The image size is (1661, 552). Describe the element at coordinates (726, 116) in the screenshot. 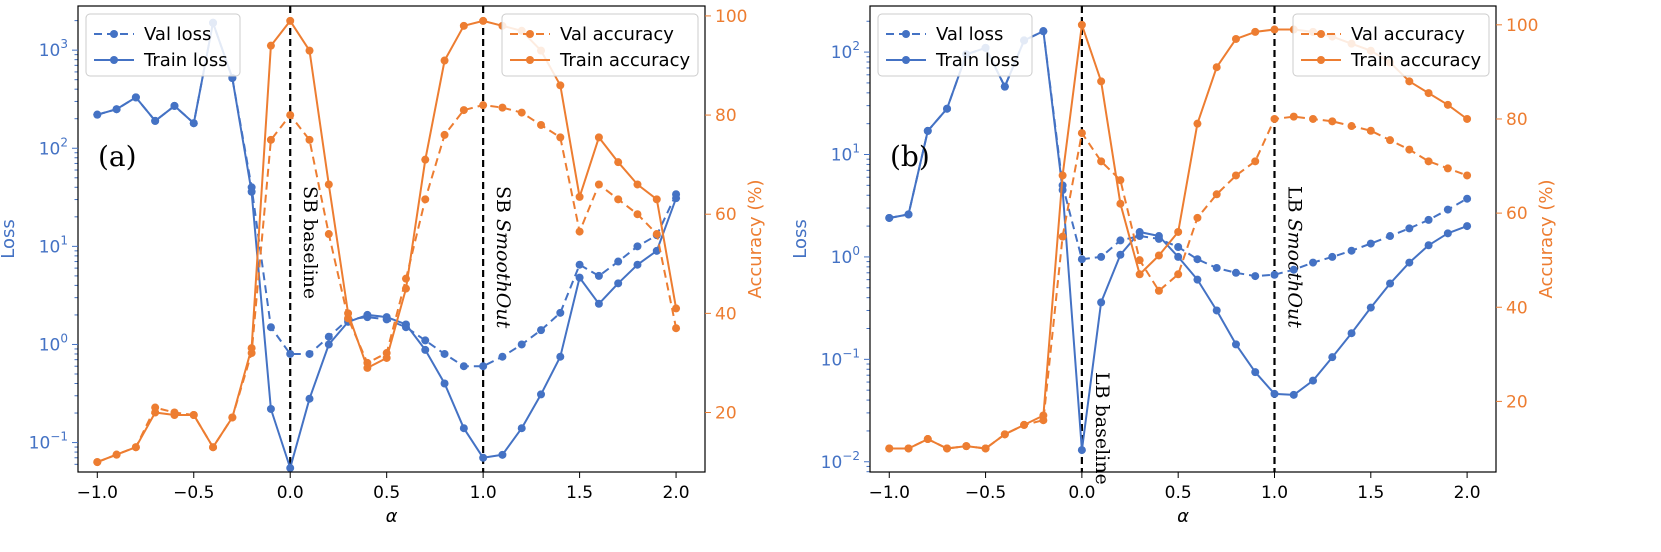

I see `y-right-tick-label: 80` at that location.